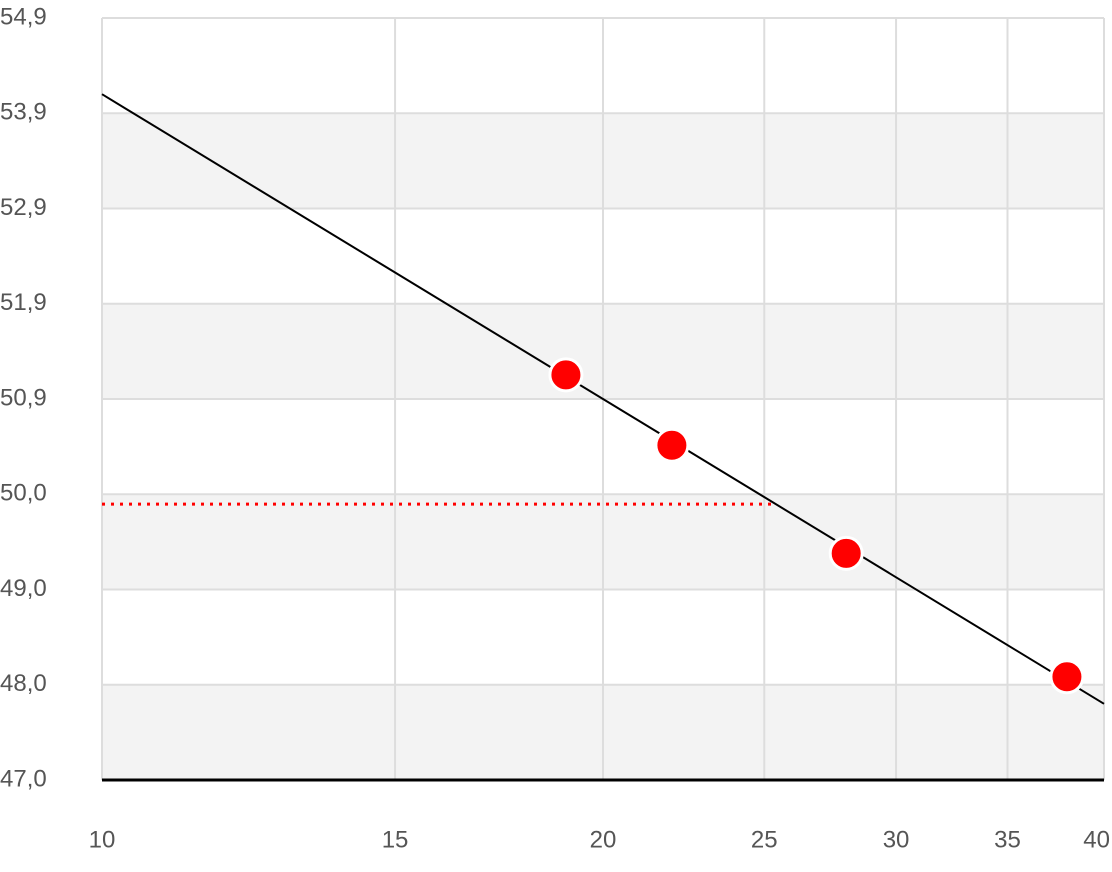 The image size is (1112, 872). Describe the element at coordinates (23, 683) in the screenshot. I see `y-tick-label: 48,0` at that location.